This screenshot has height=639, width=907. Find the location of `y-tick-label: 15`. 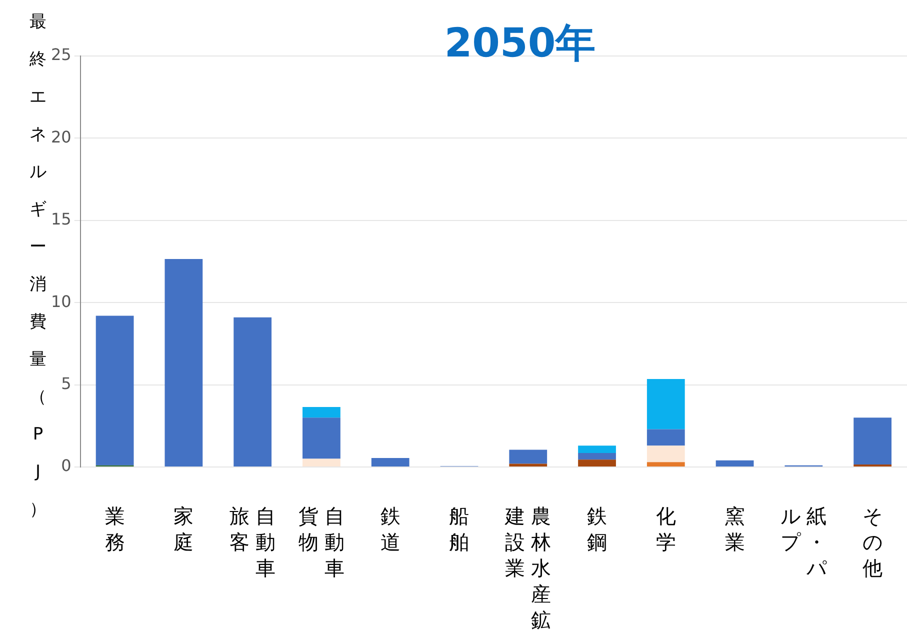

y-tick-label: 15 is located at coordinates (61, 219).